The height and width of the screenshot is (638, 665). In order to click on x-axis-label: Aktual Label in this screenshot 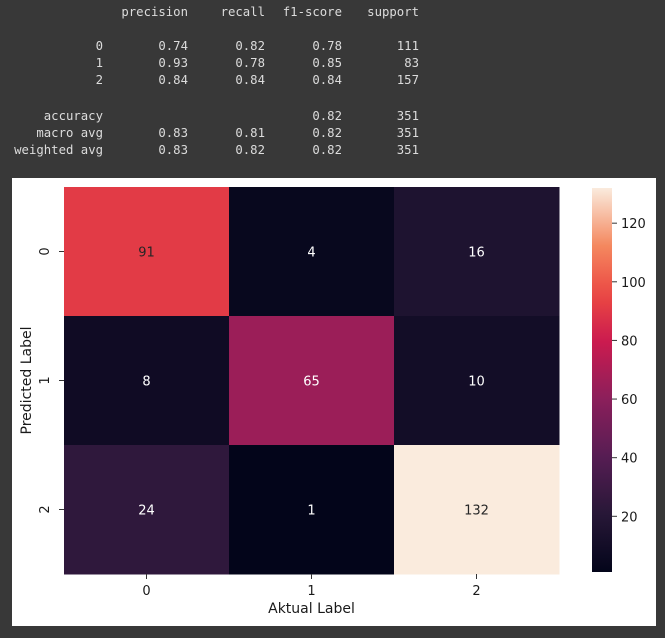, I will do `click(311, 609)`.